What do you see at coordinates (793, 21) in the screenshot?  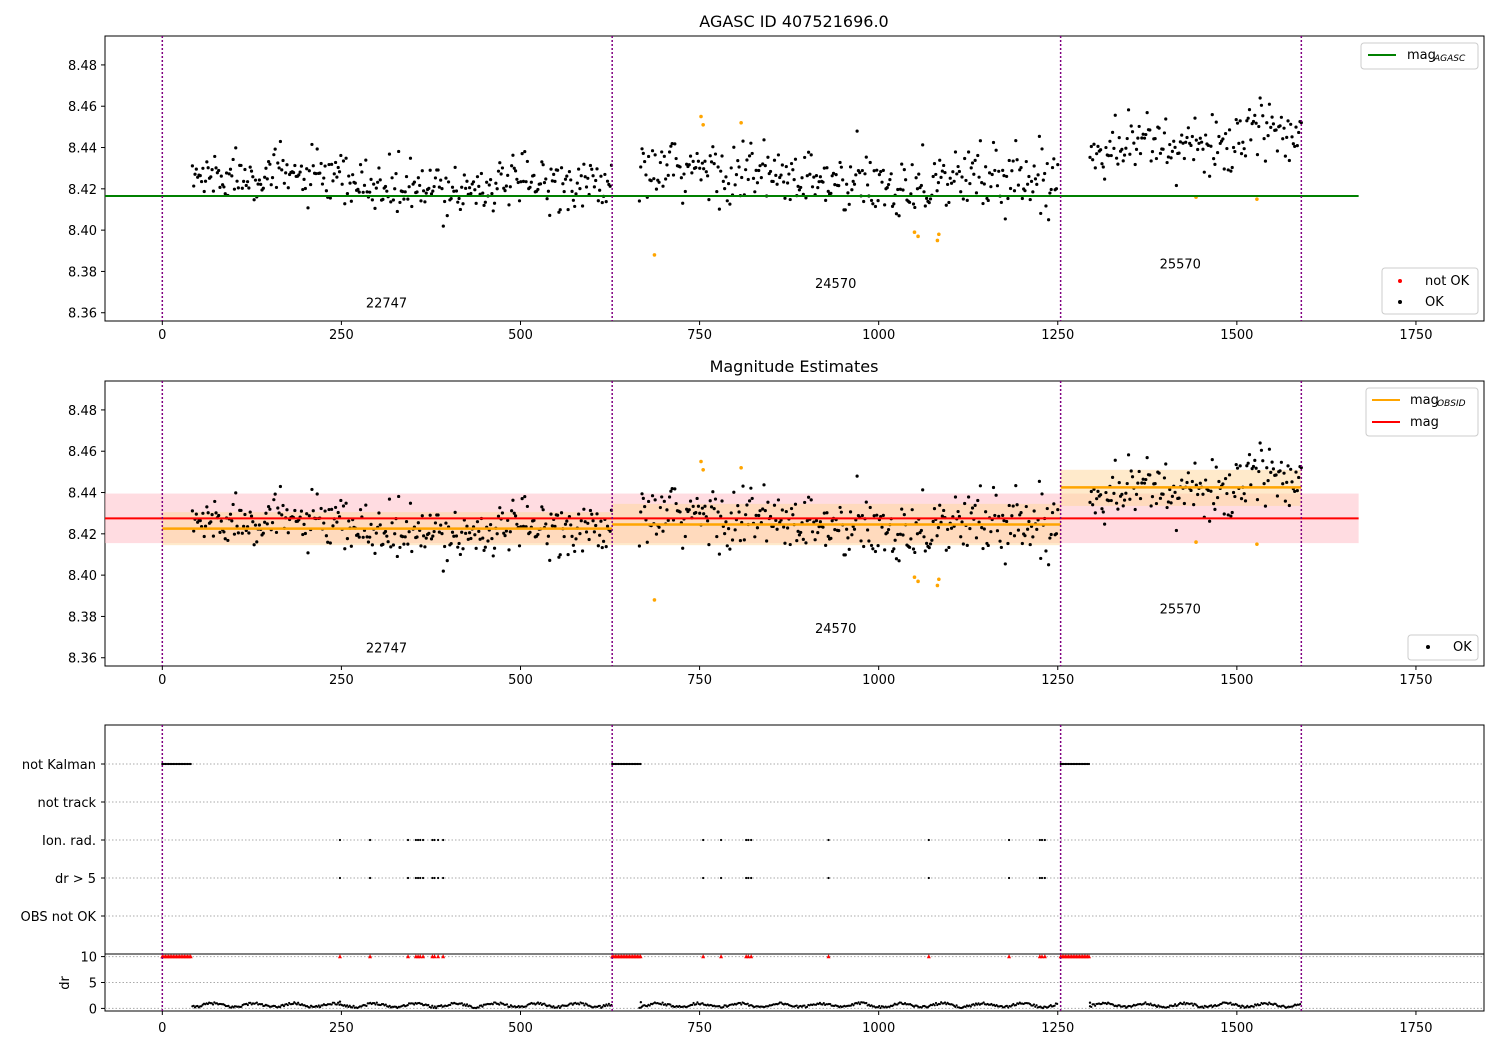 I see `panel-1-title: AGASC ID 407521696.0` at bounding box center [793, 21].